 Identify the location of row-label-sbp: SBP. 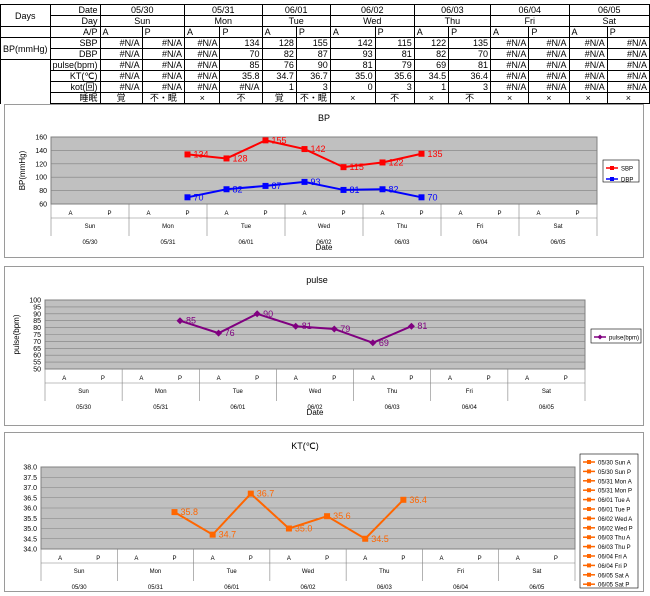
(75, 43).